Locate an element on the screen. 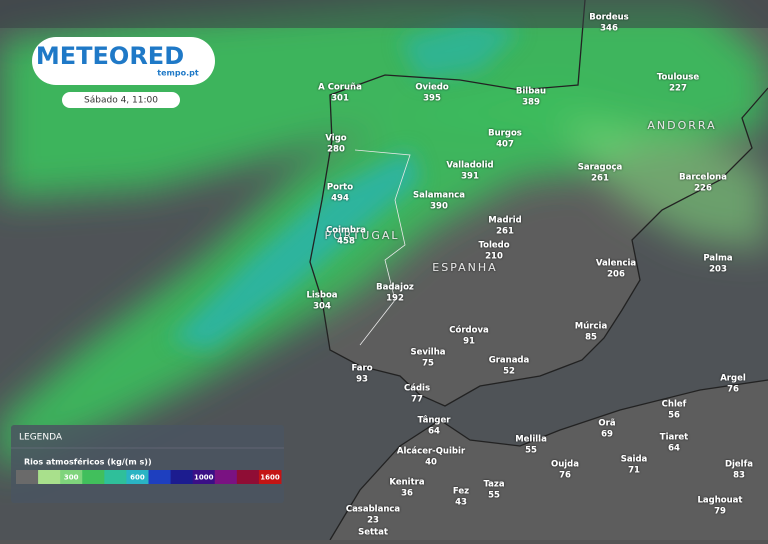  city-name: Settat is located at coordinates (373, 533).